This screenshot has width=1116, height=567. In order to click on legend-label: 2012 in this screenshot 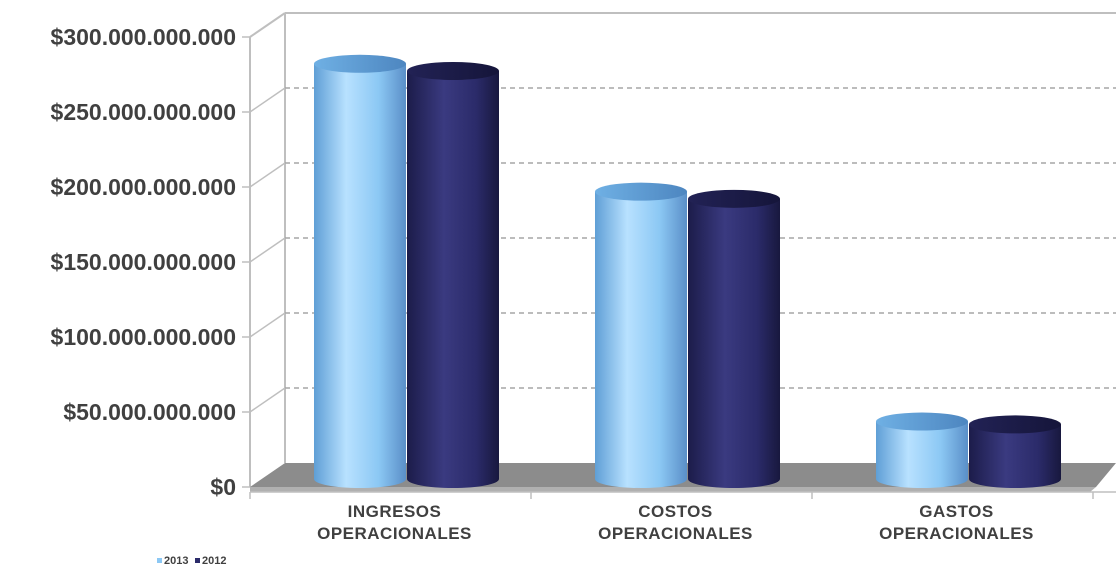, I will do `click(214, 561)`.